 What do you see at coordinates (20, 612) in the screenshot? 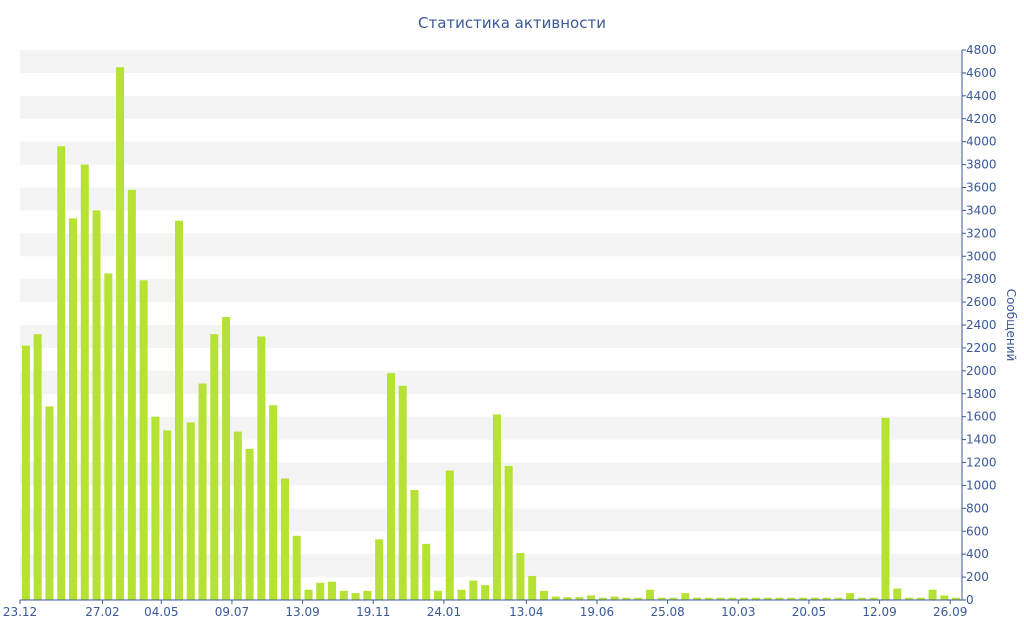
I see `x-tick-label: 23.12` at bounding box center [20, 612].